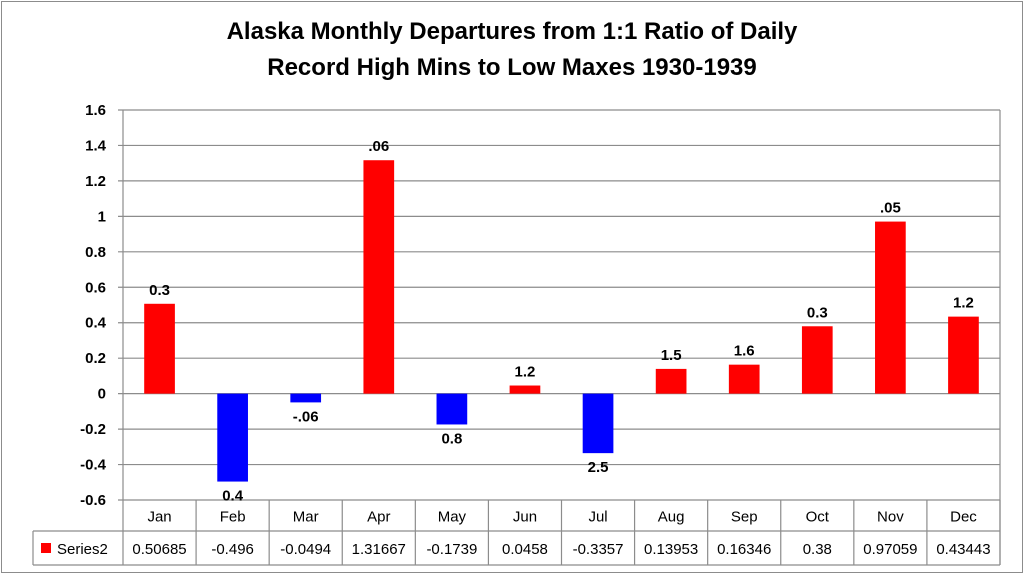 The image size is (1024, 574). What do you see at coordinates (890, 549) in the screenshot?
I see `table-value: 0.97059` at bounding box center [890, 549].